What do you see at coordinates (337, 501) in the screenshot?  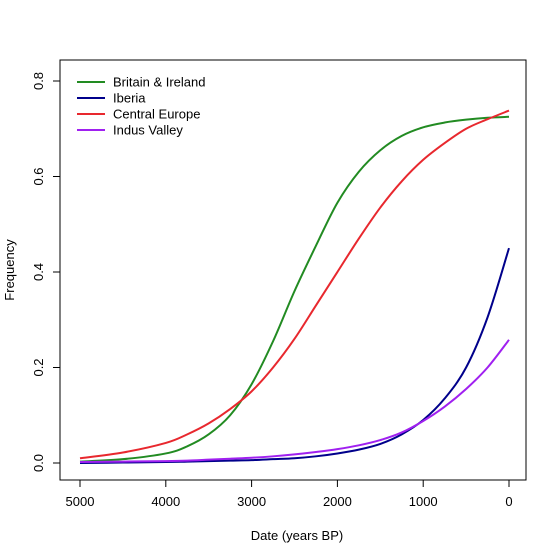 I see `x-tick-label: 2000` at bounding box center [337, 501].